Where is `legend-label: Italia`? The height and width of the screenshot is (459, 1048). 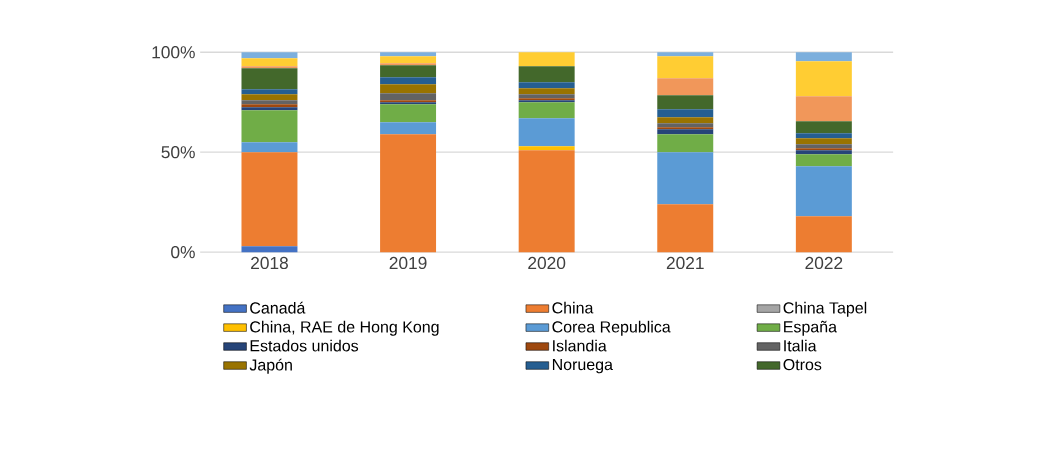 legend-label: Italia is located at coordinates (800, 345).